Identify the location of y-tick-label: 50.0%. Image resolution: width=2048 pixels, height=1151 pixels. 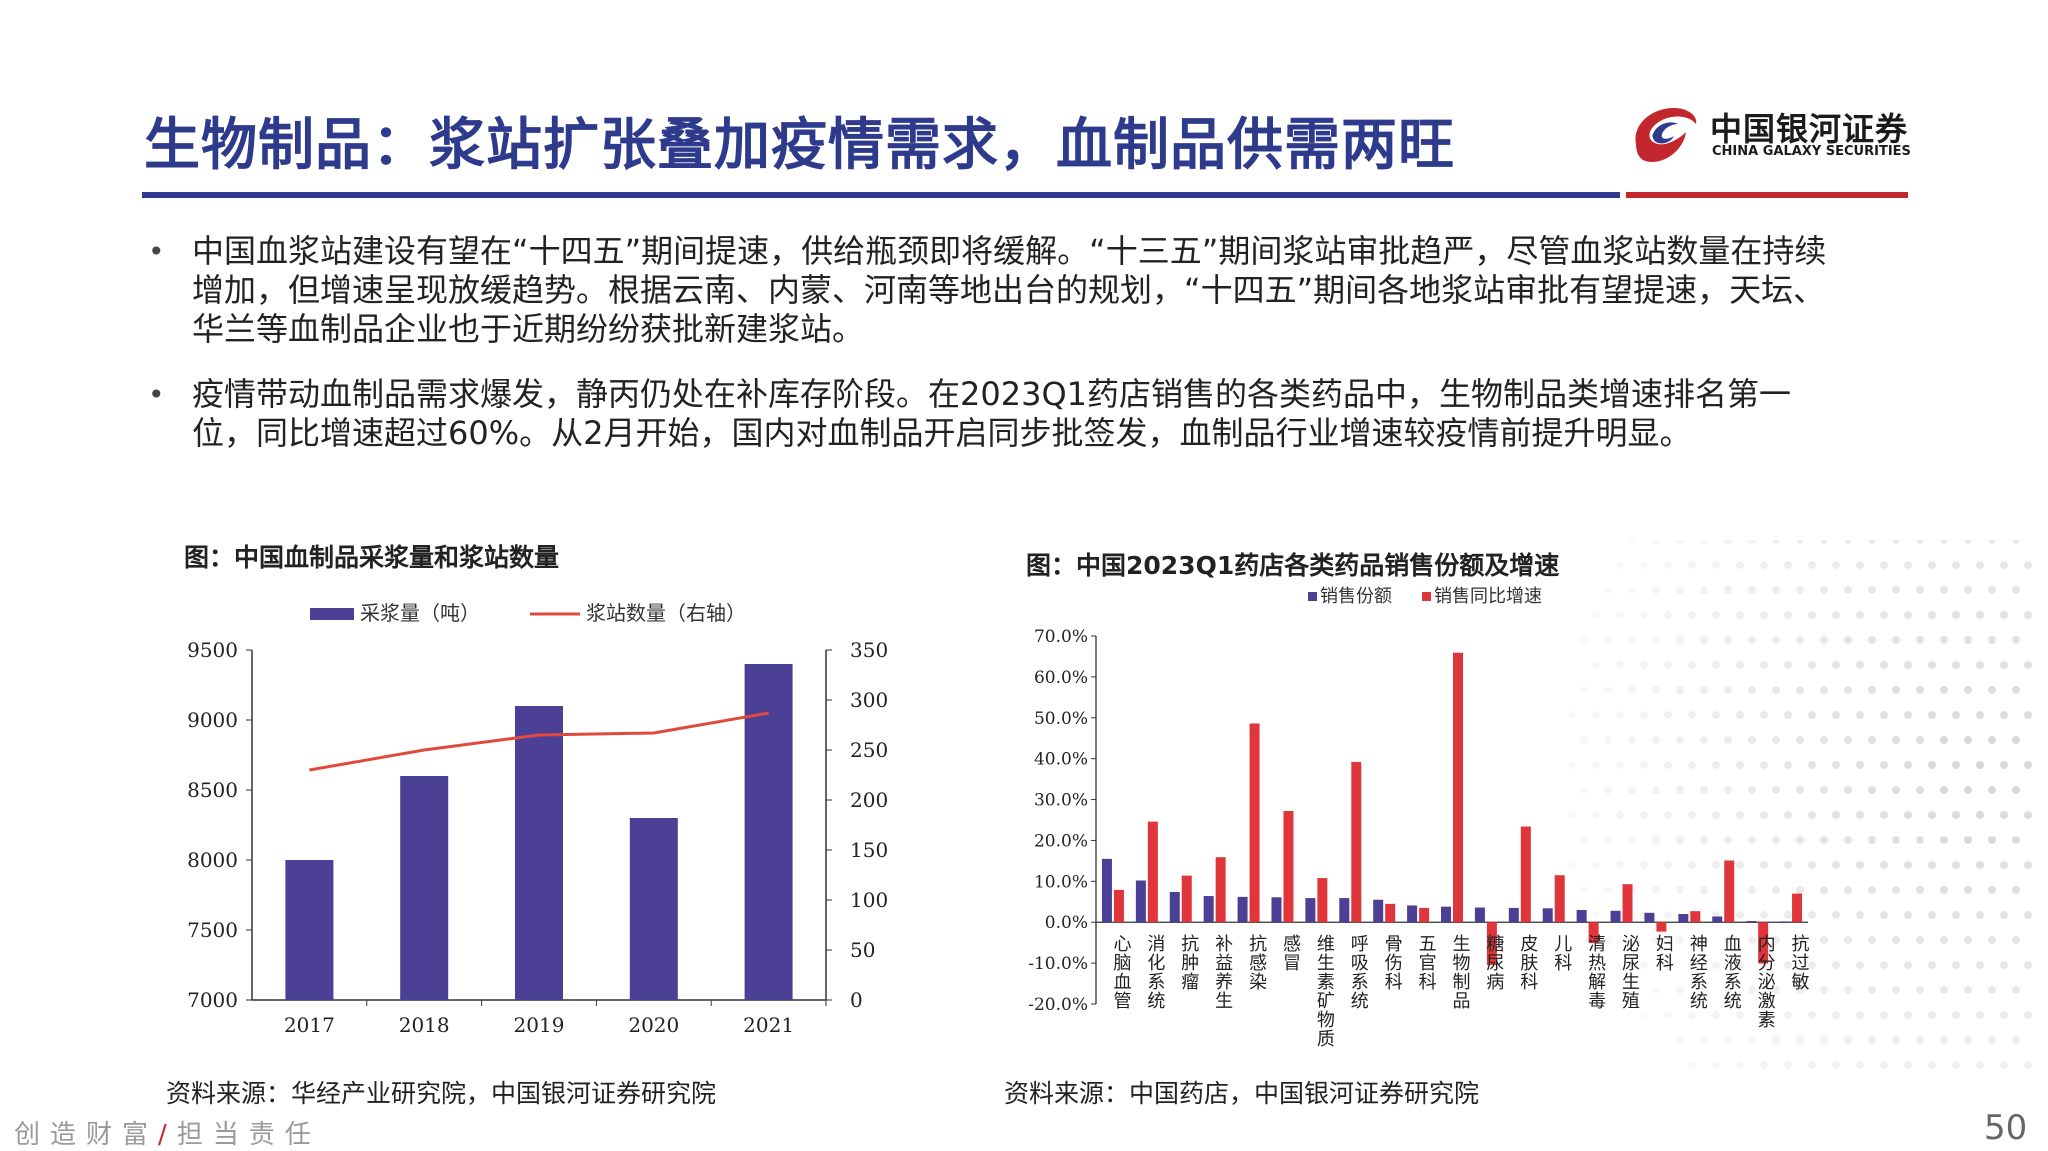
(1061, 719).